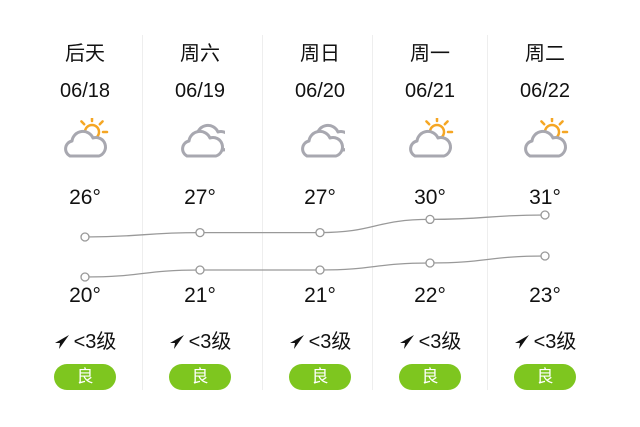 The width and height of the screenshot is (640, 427). What do you see at coordinates (545, 295) in the screenshot?
I see `low-temp: 23°` at bounding box center [545, 295].